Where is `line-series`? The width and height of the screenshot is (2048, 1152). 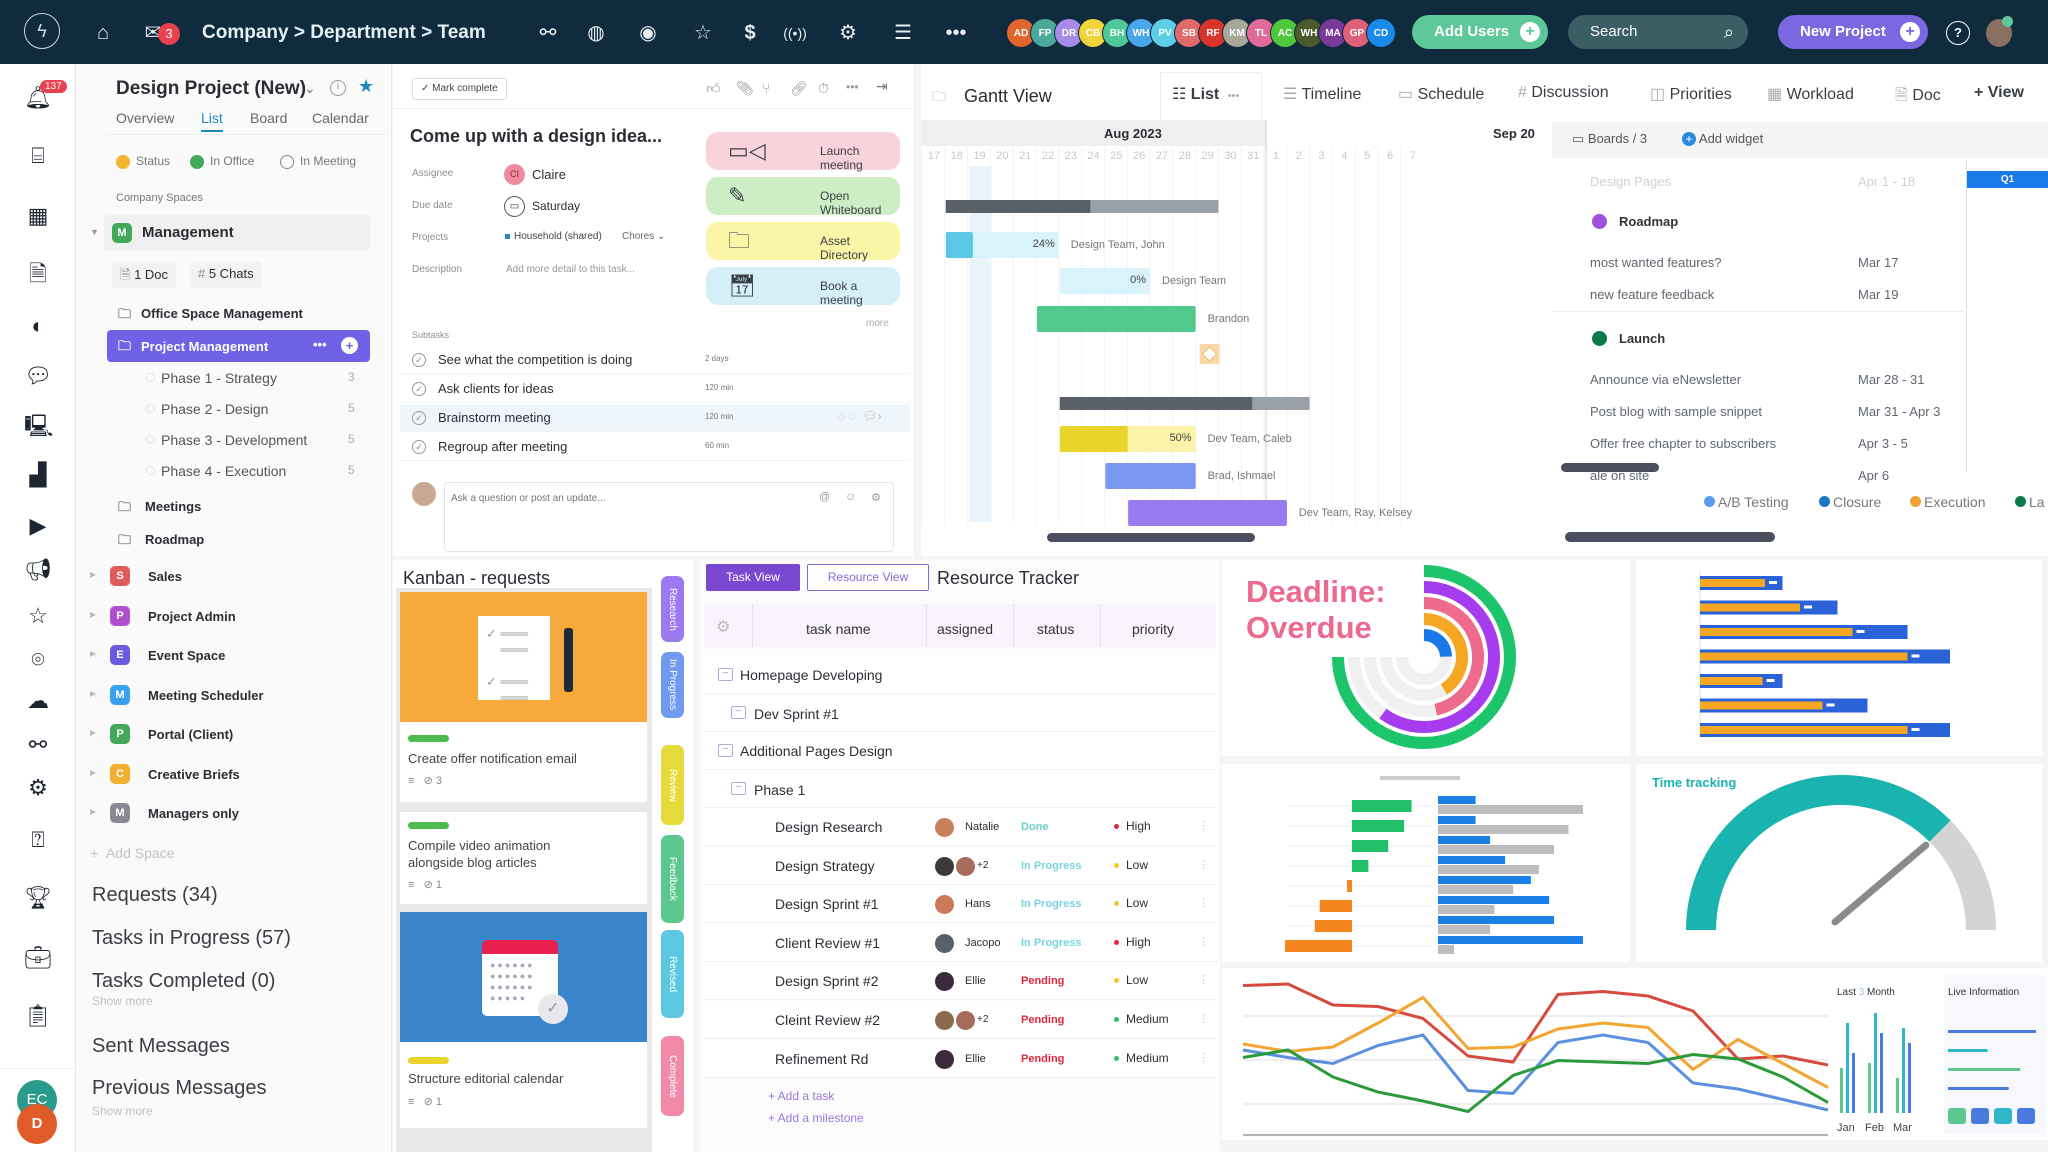
line-series is located at coordinates (1535, 1024).